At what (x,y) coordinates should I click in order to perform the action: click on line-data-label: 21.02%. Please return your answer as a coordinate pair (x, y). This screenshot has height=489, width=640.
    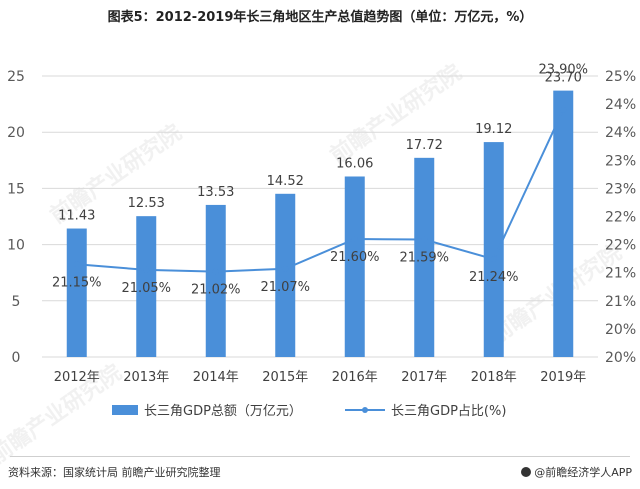
    Looking at the image, I should click on (216, 290).